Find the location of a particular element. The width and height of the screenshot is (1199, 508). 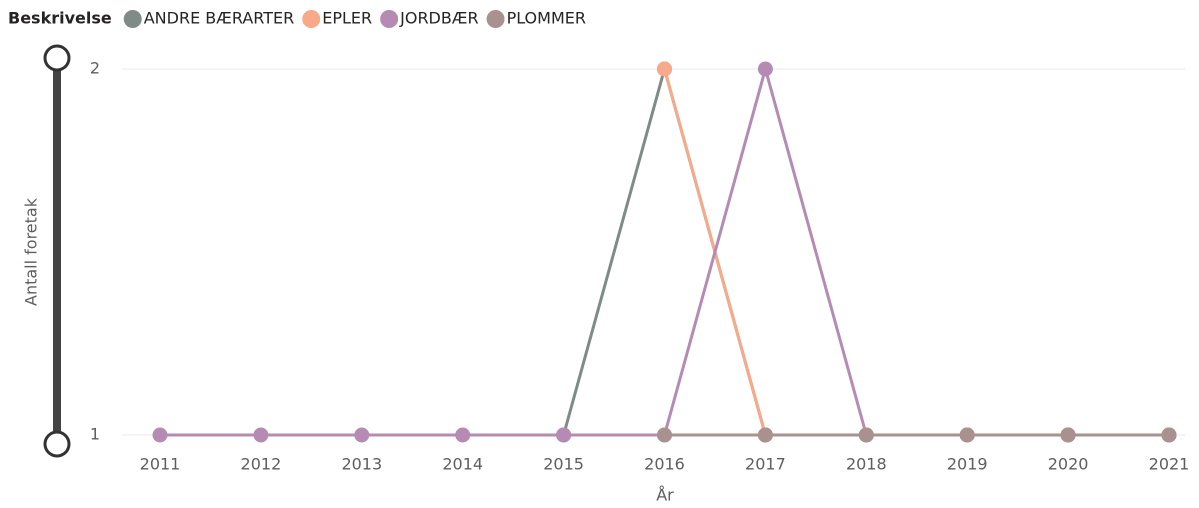

x-tick-label: 2018 is located at coordinates (866, 464).